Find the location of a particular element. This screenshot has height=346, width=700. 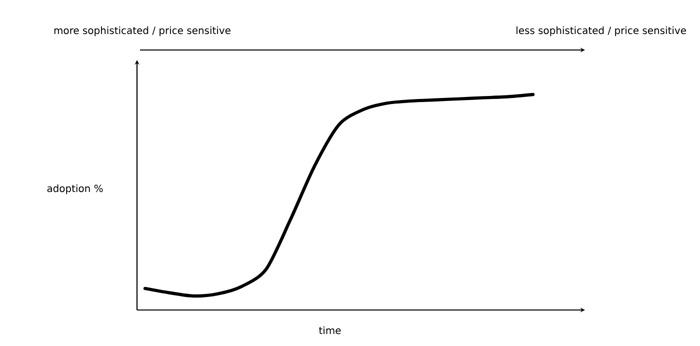

text: less sophisticated / price sensitive is located at coordinates (601, 31).